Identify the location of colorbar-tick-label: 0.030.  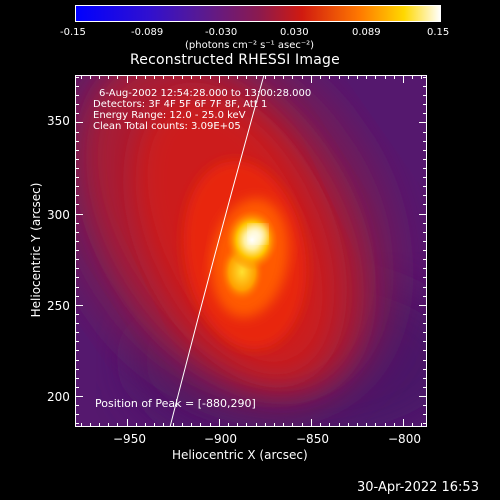
(294, 32).